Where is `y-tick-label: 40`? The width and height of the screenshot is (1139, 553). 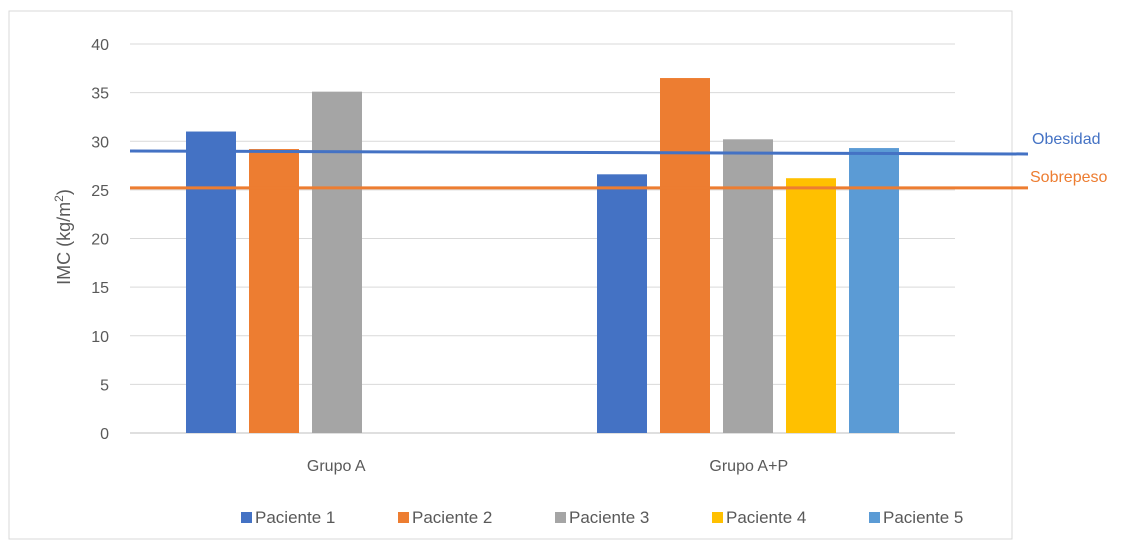 y-tick-label: 40 is located at coordinates (100, 45).